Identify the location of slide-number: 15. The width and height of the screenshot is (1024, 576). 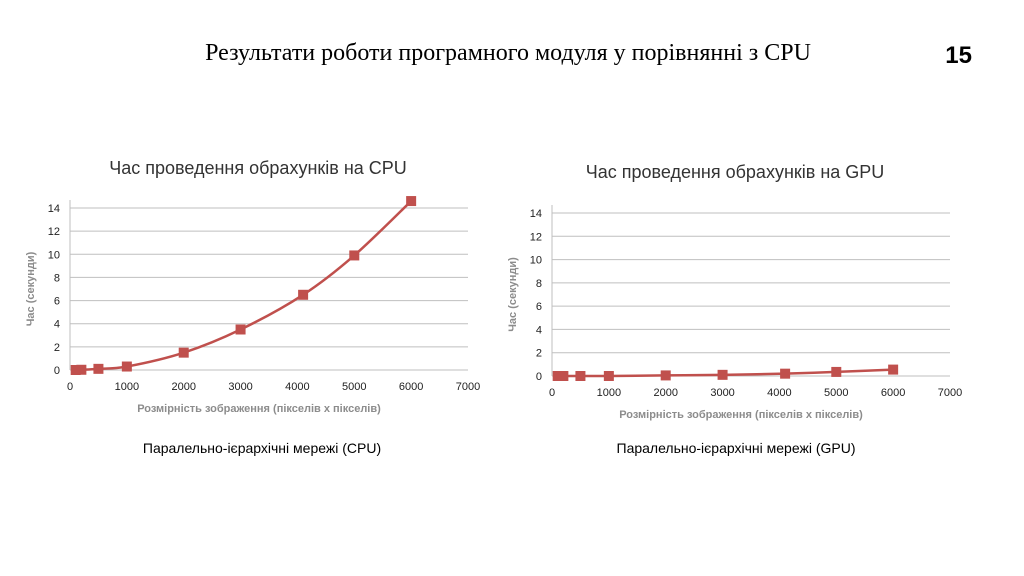
(958, 55).